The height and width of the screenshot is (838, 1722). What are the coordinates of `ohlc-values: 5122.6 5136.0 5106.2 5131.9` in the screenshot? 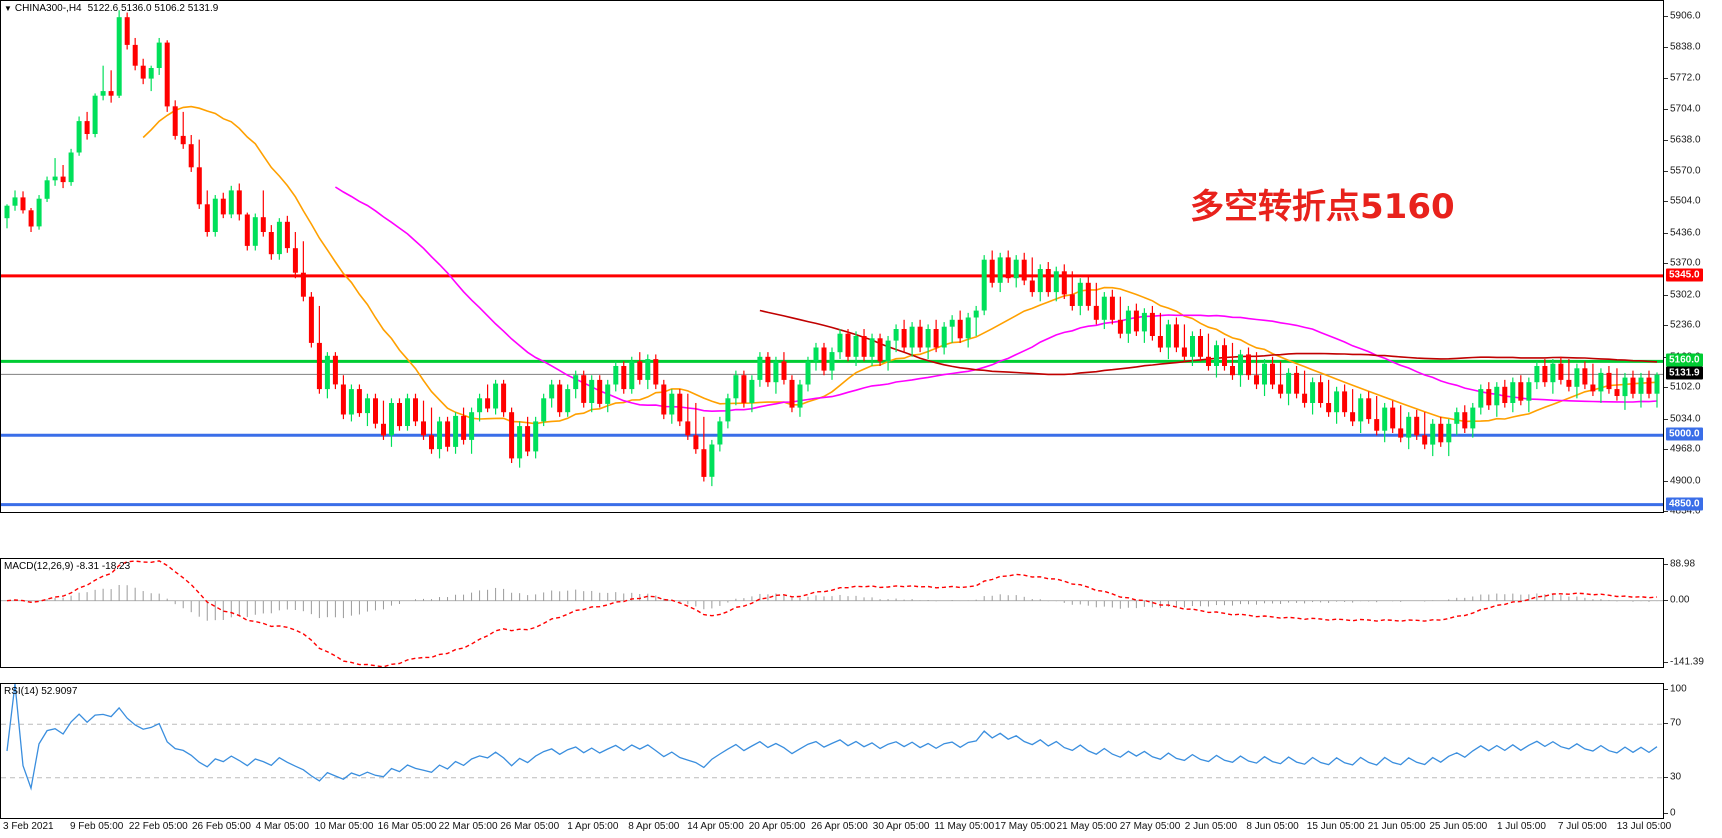 It's located at (153, 8).